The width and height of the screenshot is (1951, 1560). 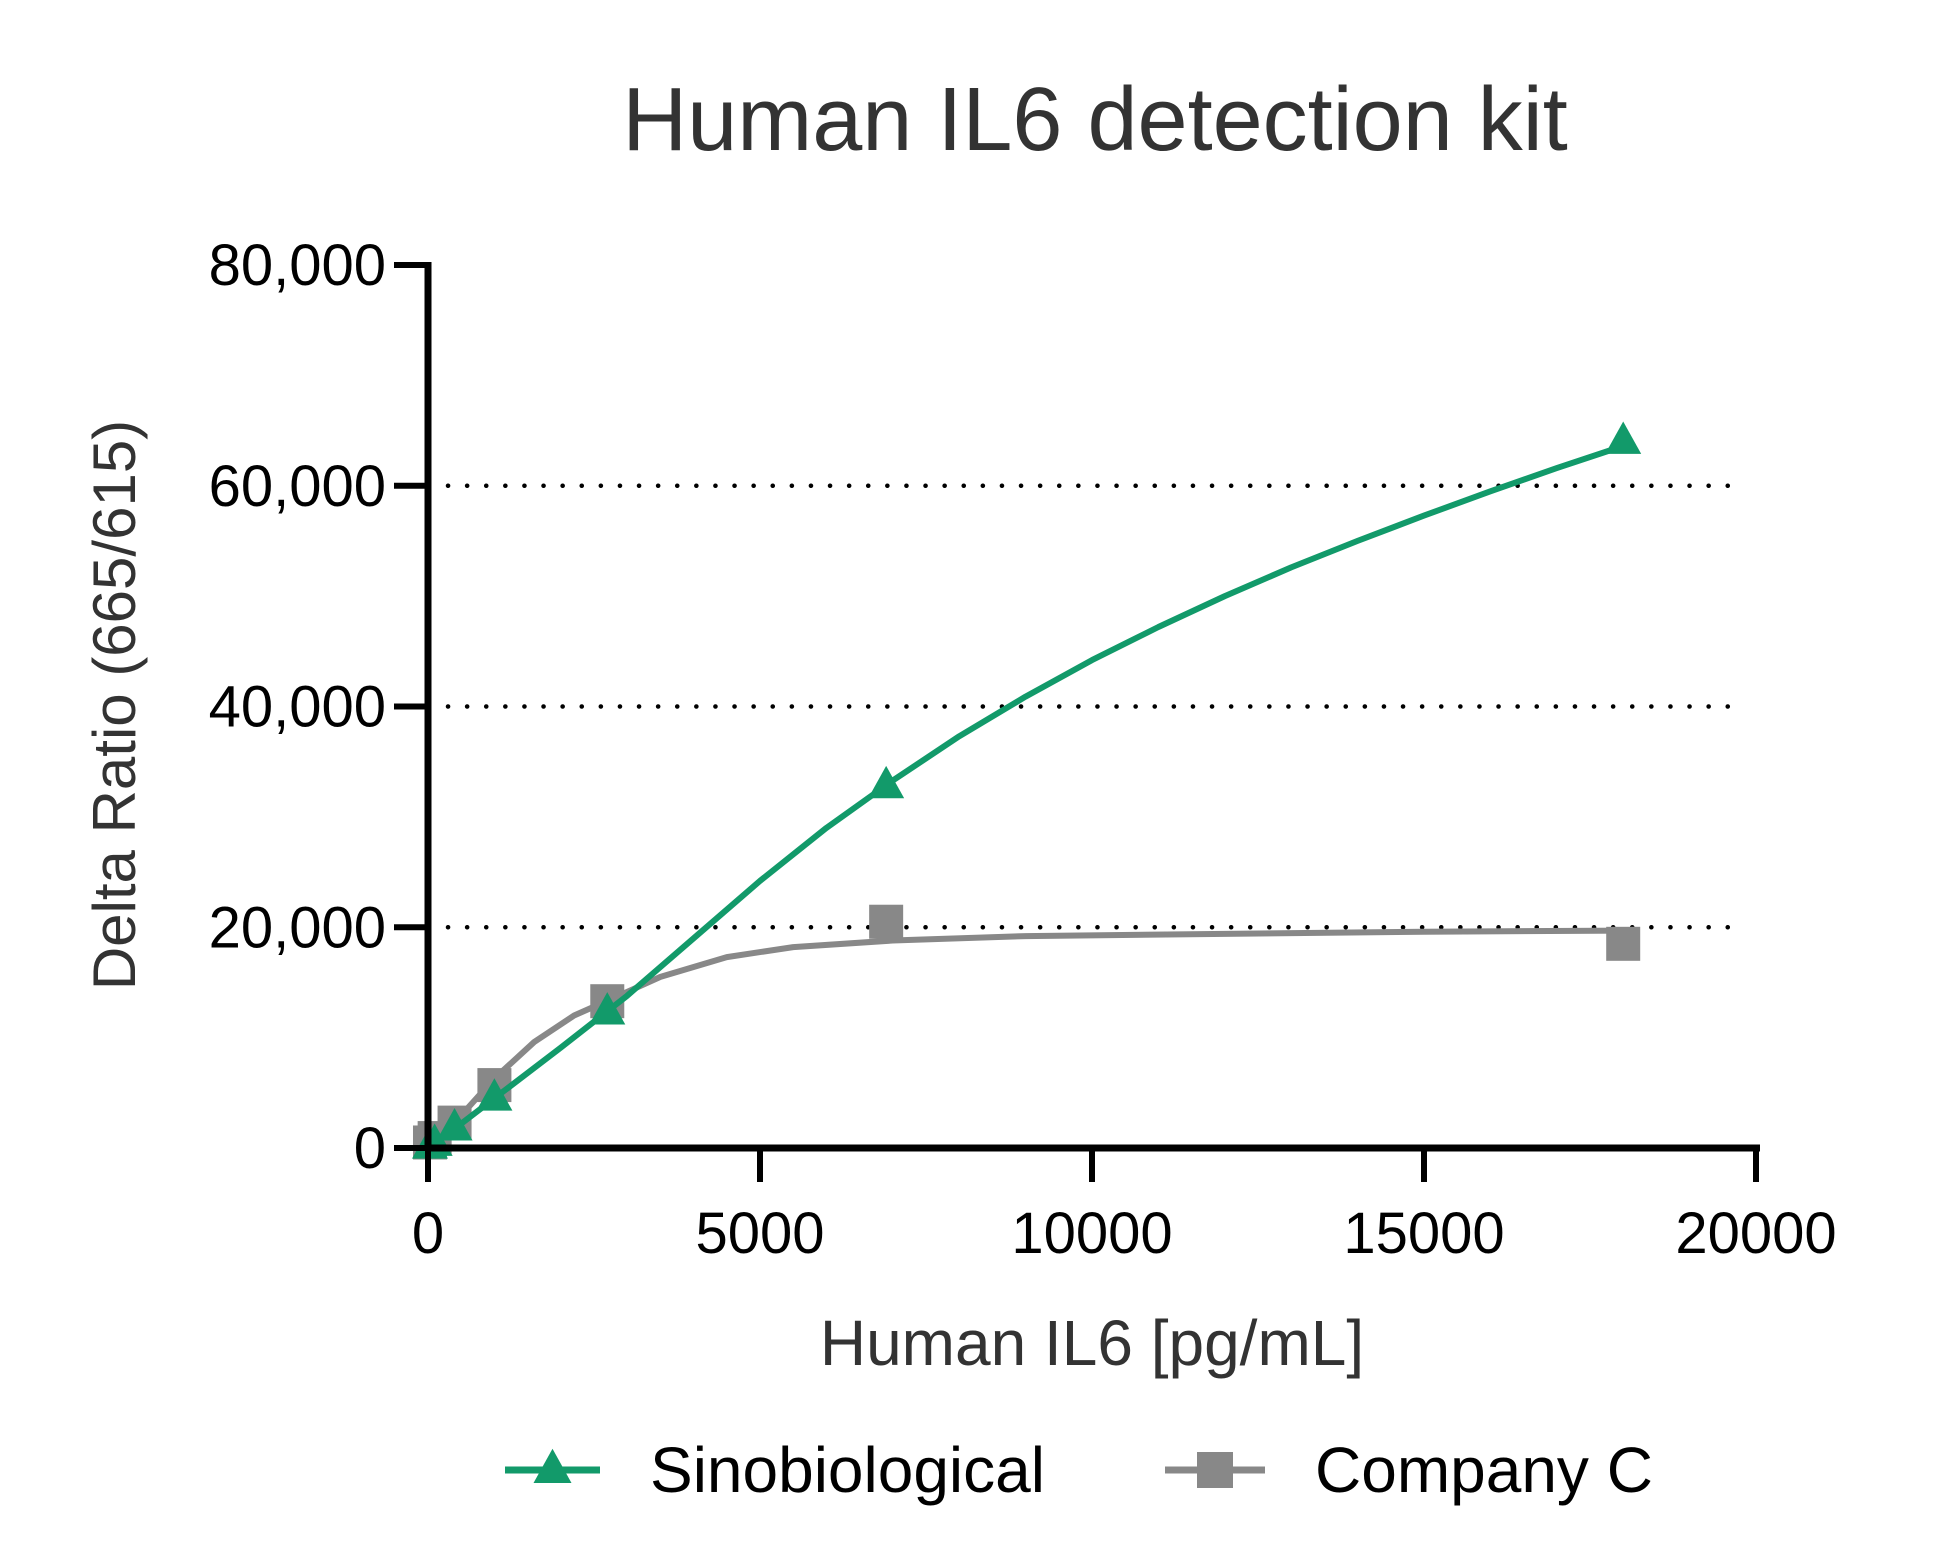 I want to click on legend-label: Sinobiological, so click(x=847, y=1470).